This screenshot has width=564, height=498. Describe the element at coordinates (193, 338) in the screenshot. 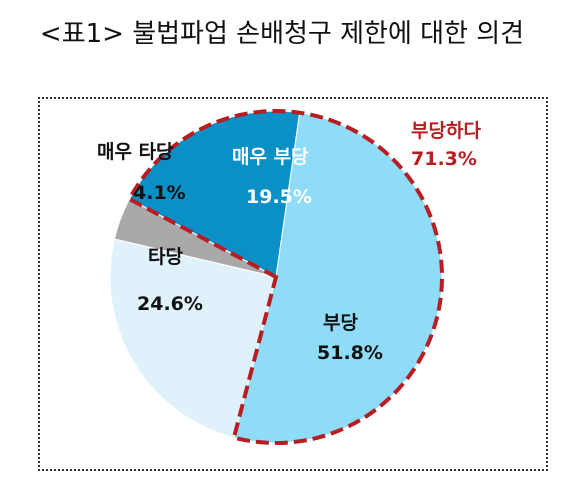

I see `pie-slice-just` at that location.